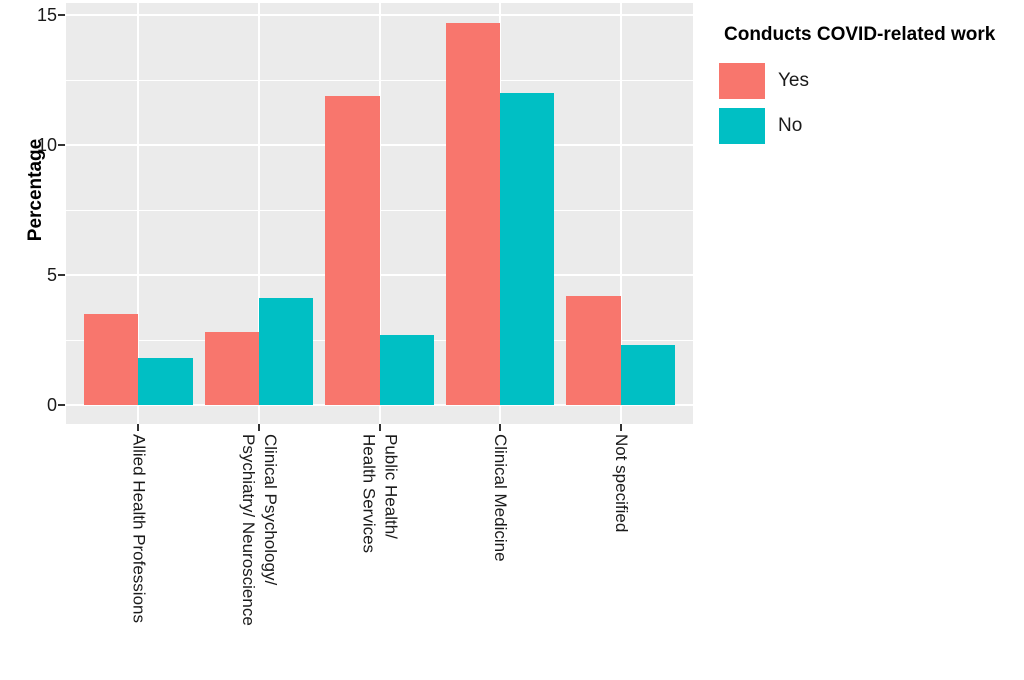 This screenshot has height=680, width=1024. What do you see at coordinates (46, 15) in the screenshot?
I see `y-tick-label: 15` at bounding box center [46, 15].